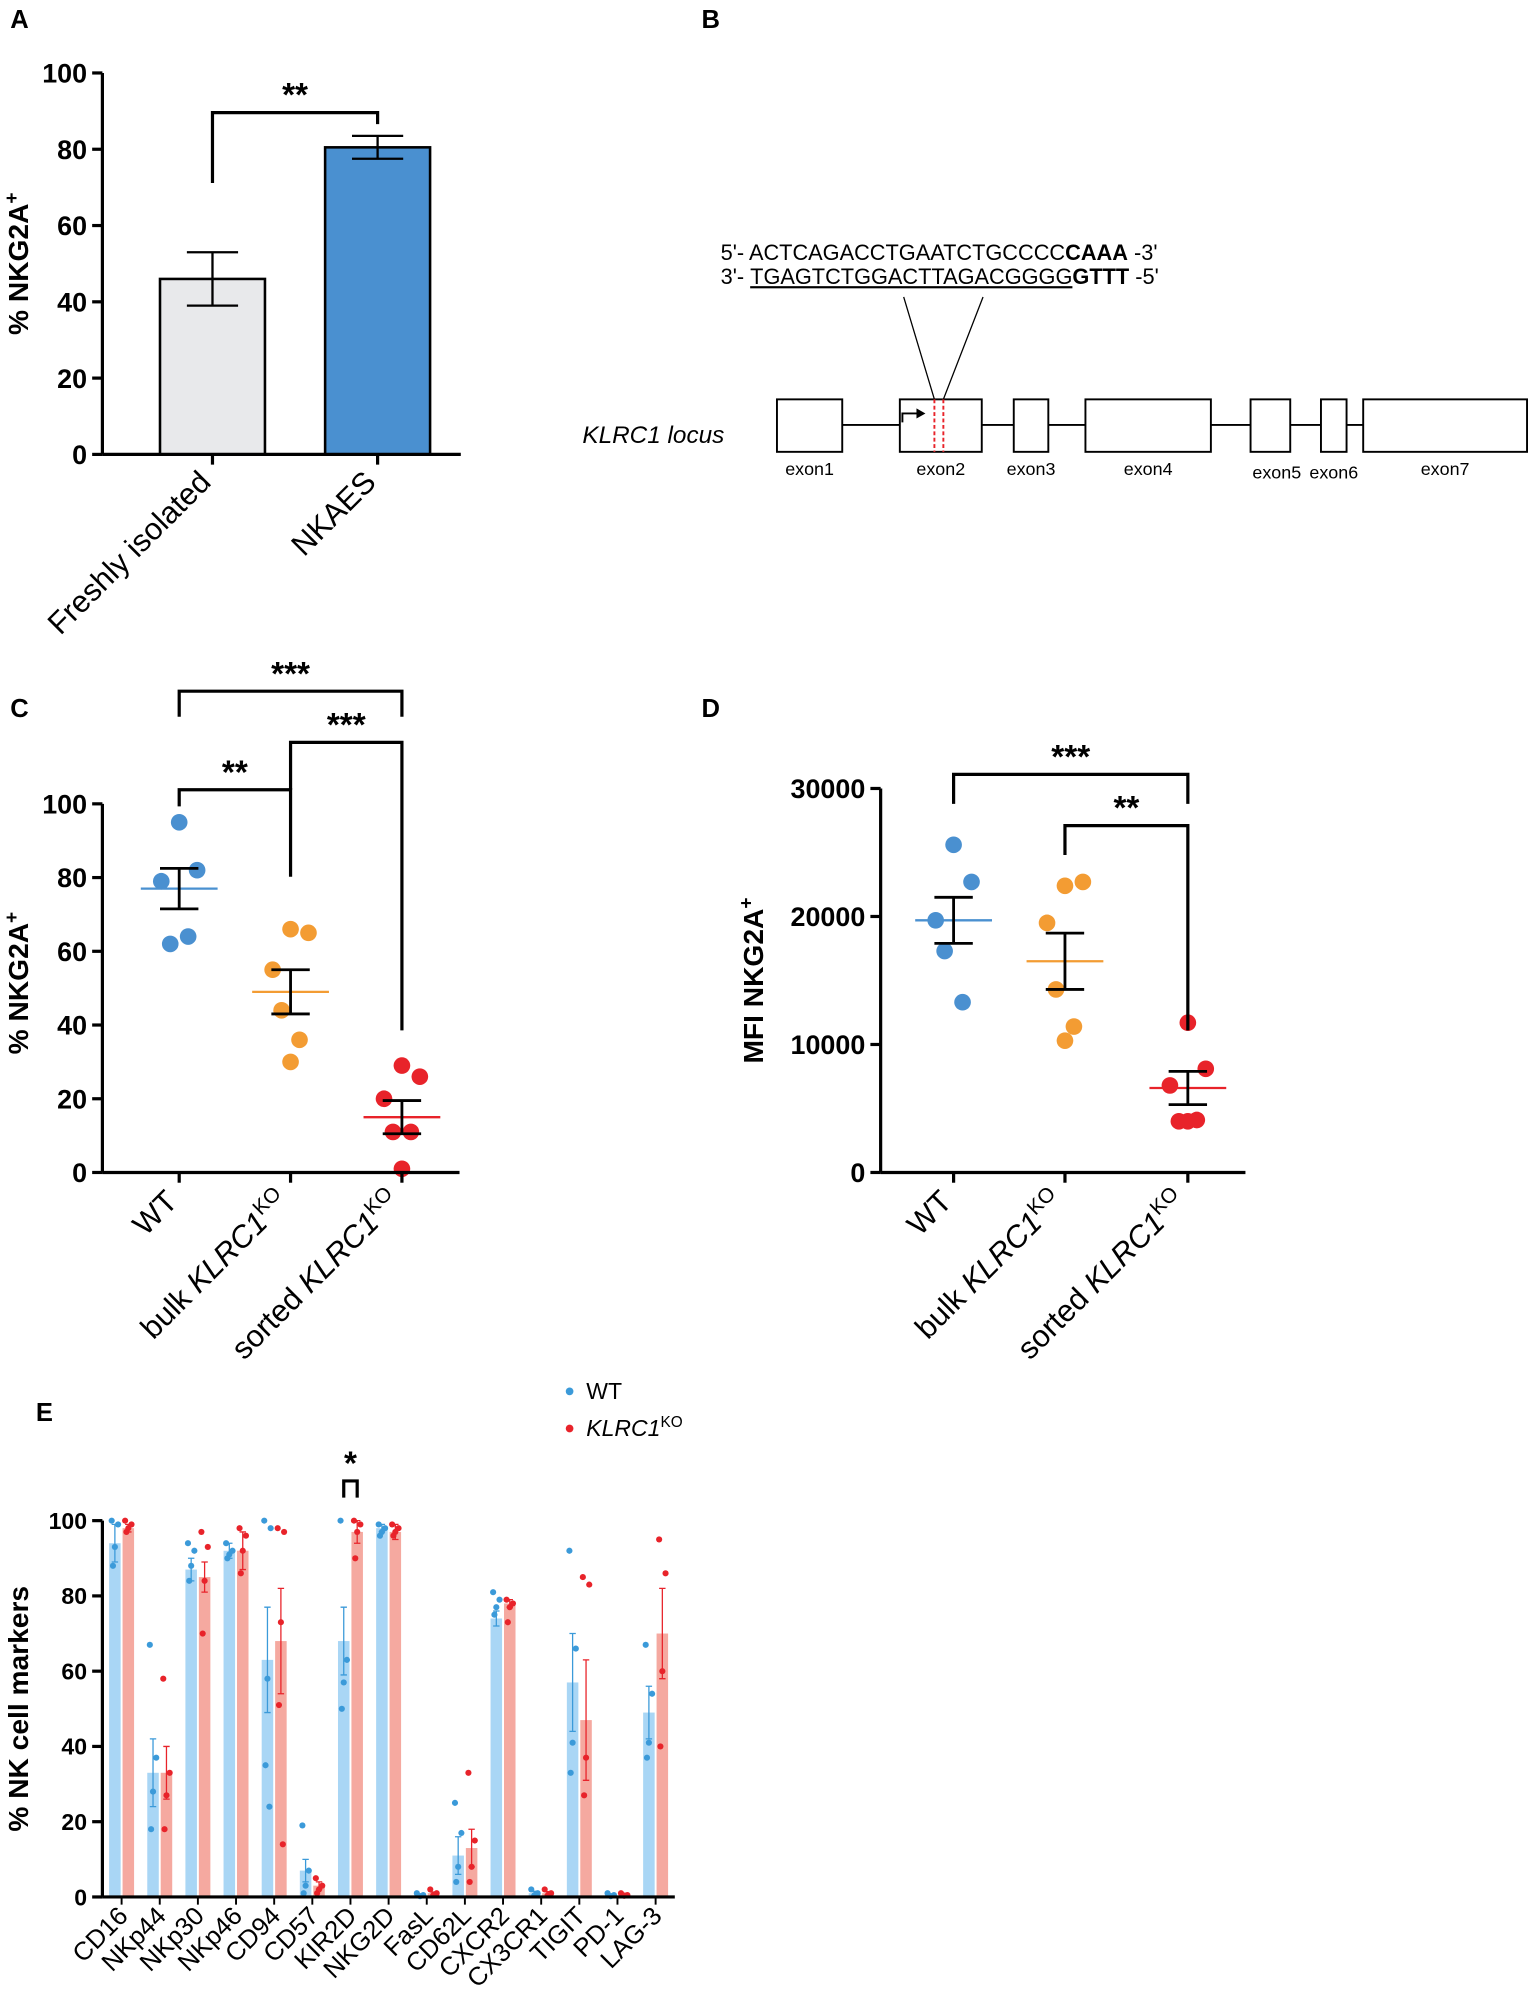 This screenshot has height=2016, width=1536. I want to click on sequence-part: -5', so click(1144, 276).